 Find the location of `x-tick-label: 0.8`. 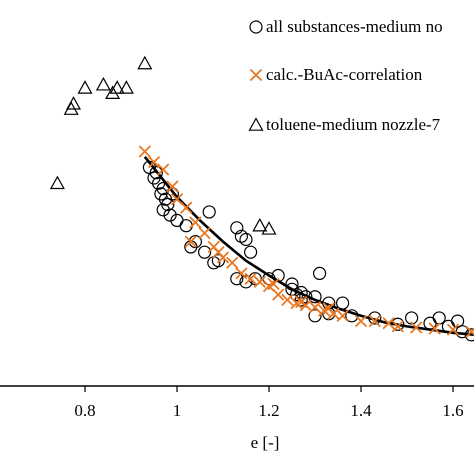

x-tick-label: 0.8 is located at coordinates (84, 410).